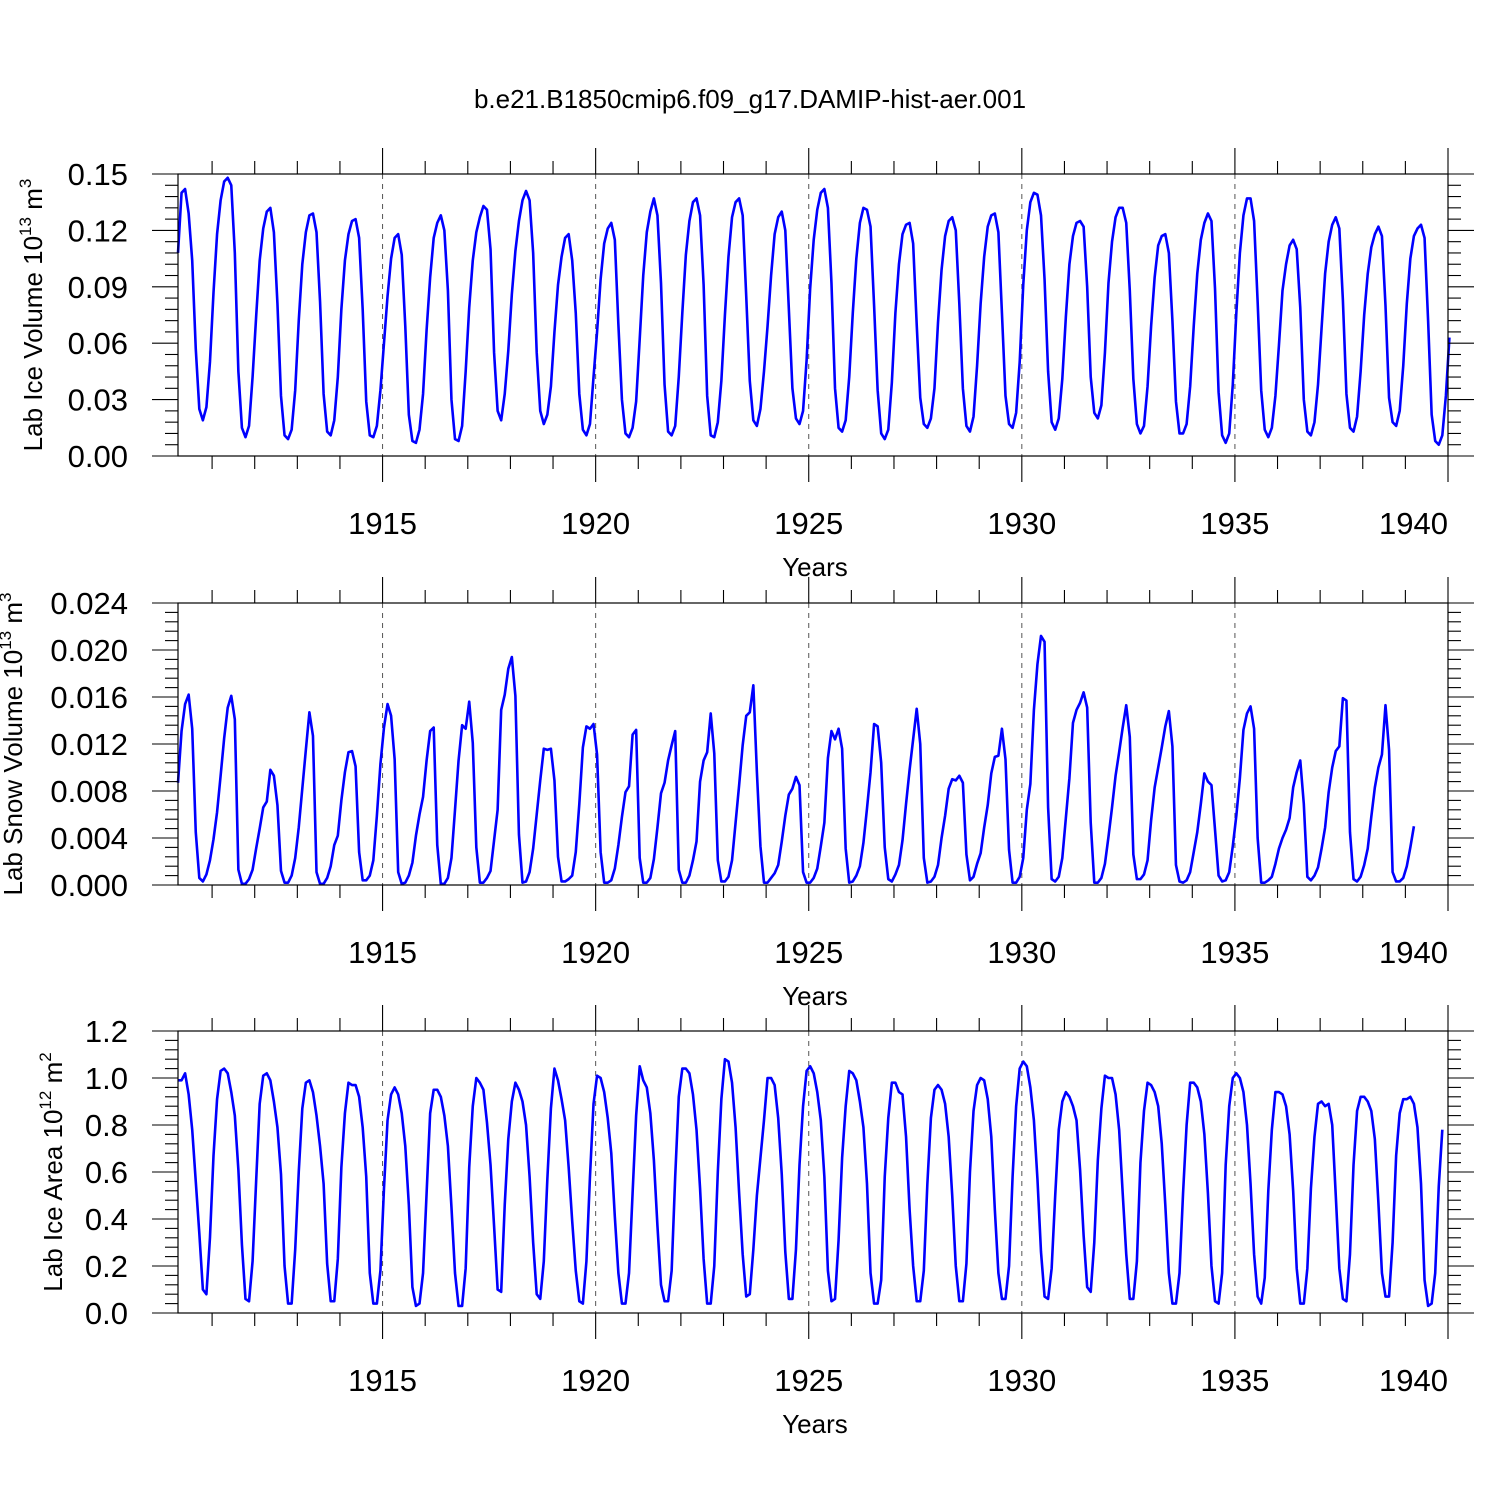 The height and width of the screenshot is (1500, 1500). What do you see at coordinates (595, 523) in the screenshot?
I see `ice-volume-x-tick-label: 1920` at bounding box center [595, 523].